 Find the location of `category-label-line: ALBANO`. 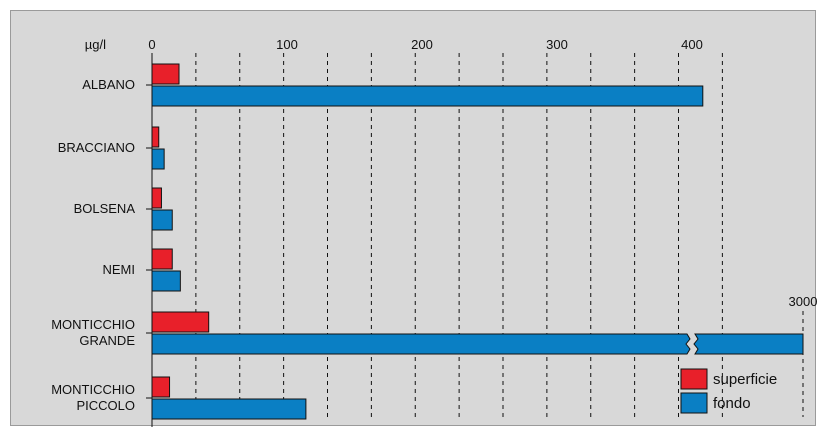

category-label-line: ALBANO is located at coordinates (108, 84).